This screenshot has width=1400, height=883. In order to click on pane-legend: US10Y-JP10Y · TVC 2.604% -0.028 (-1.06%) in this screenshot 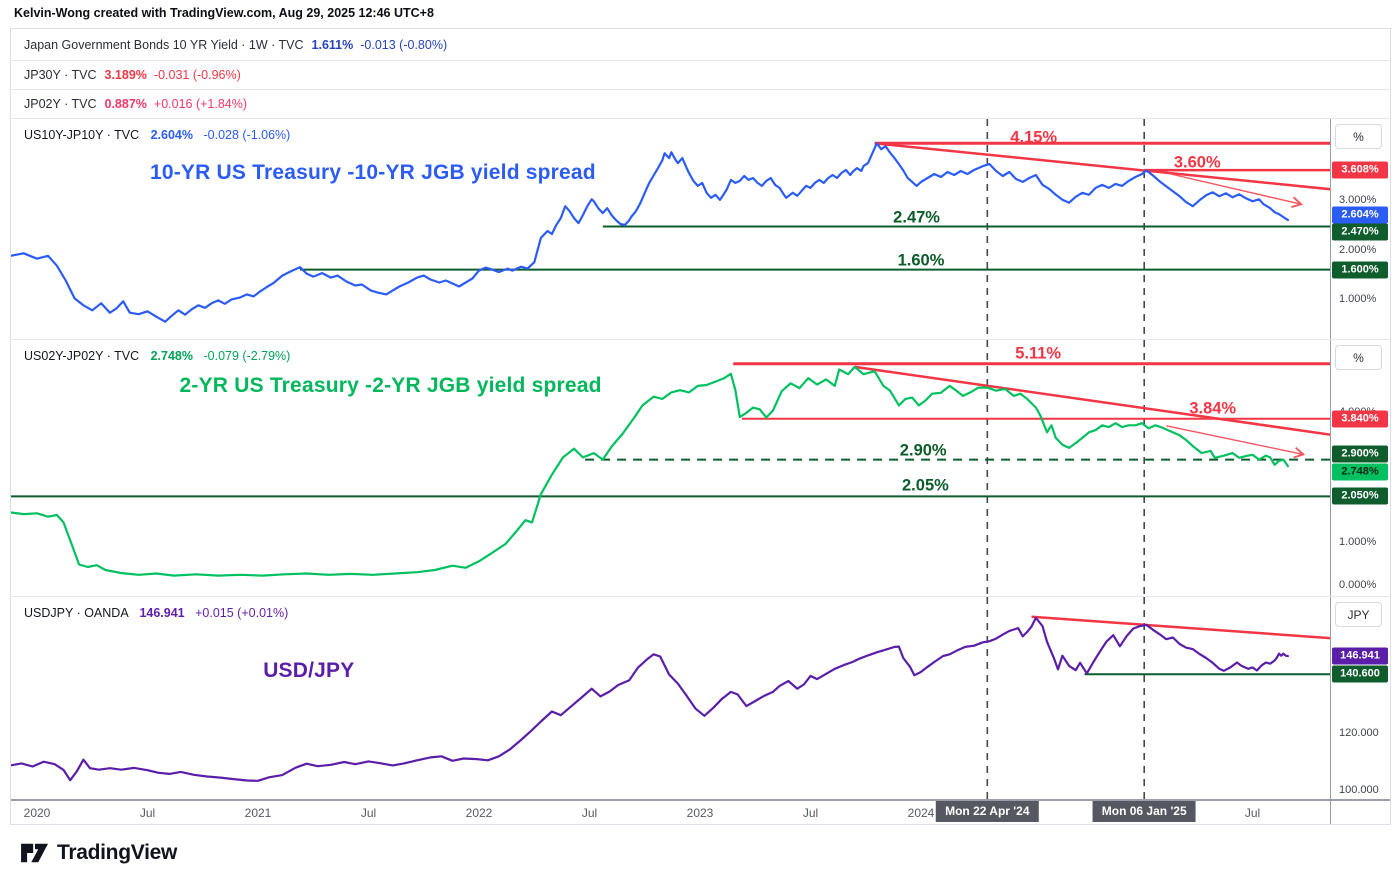, I will do `click(157, 135)`.